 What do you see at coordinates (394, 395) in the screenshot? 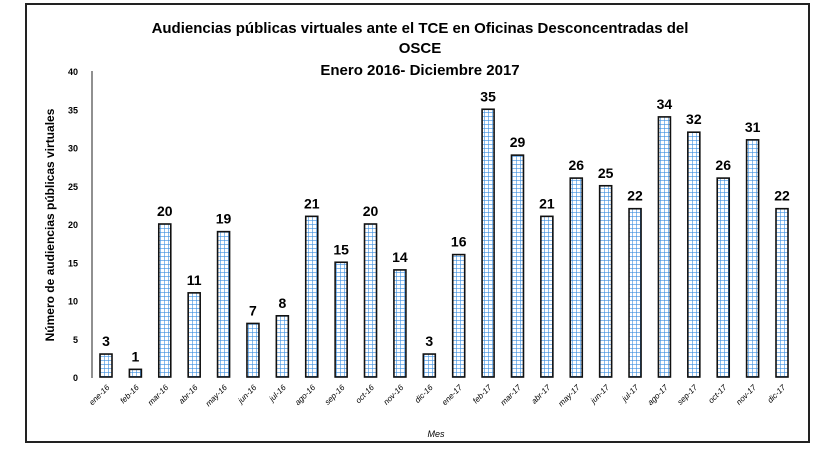
I see `x-tick-label: nov-16` at bounding box center [394, 395].